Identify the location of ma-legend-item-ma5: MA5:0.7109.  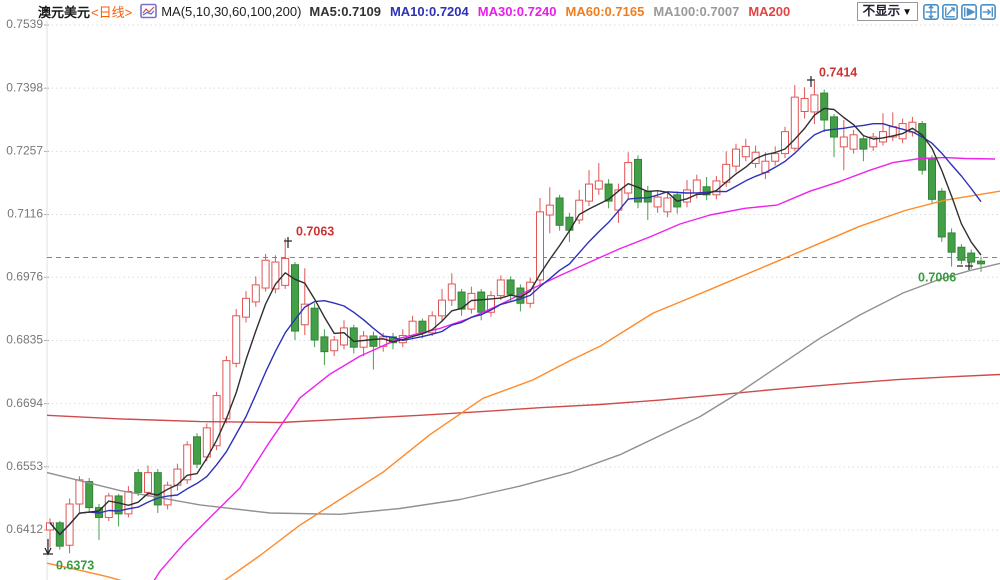
(345, 11).